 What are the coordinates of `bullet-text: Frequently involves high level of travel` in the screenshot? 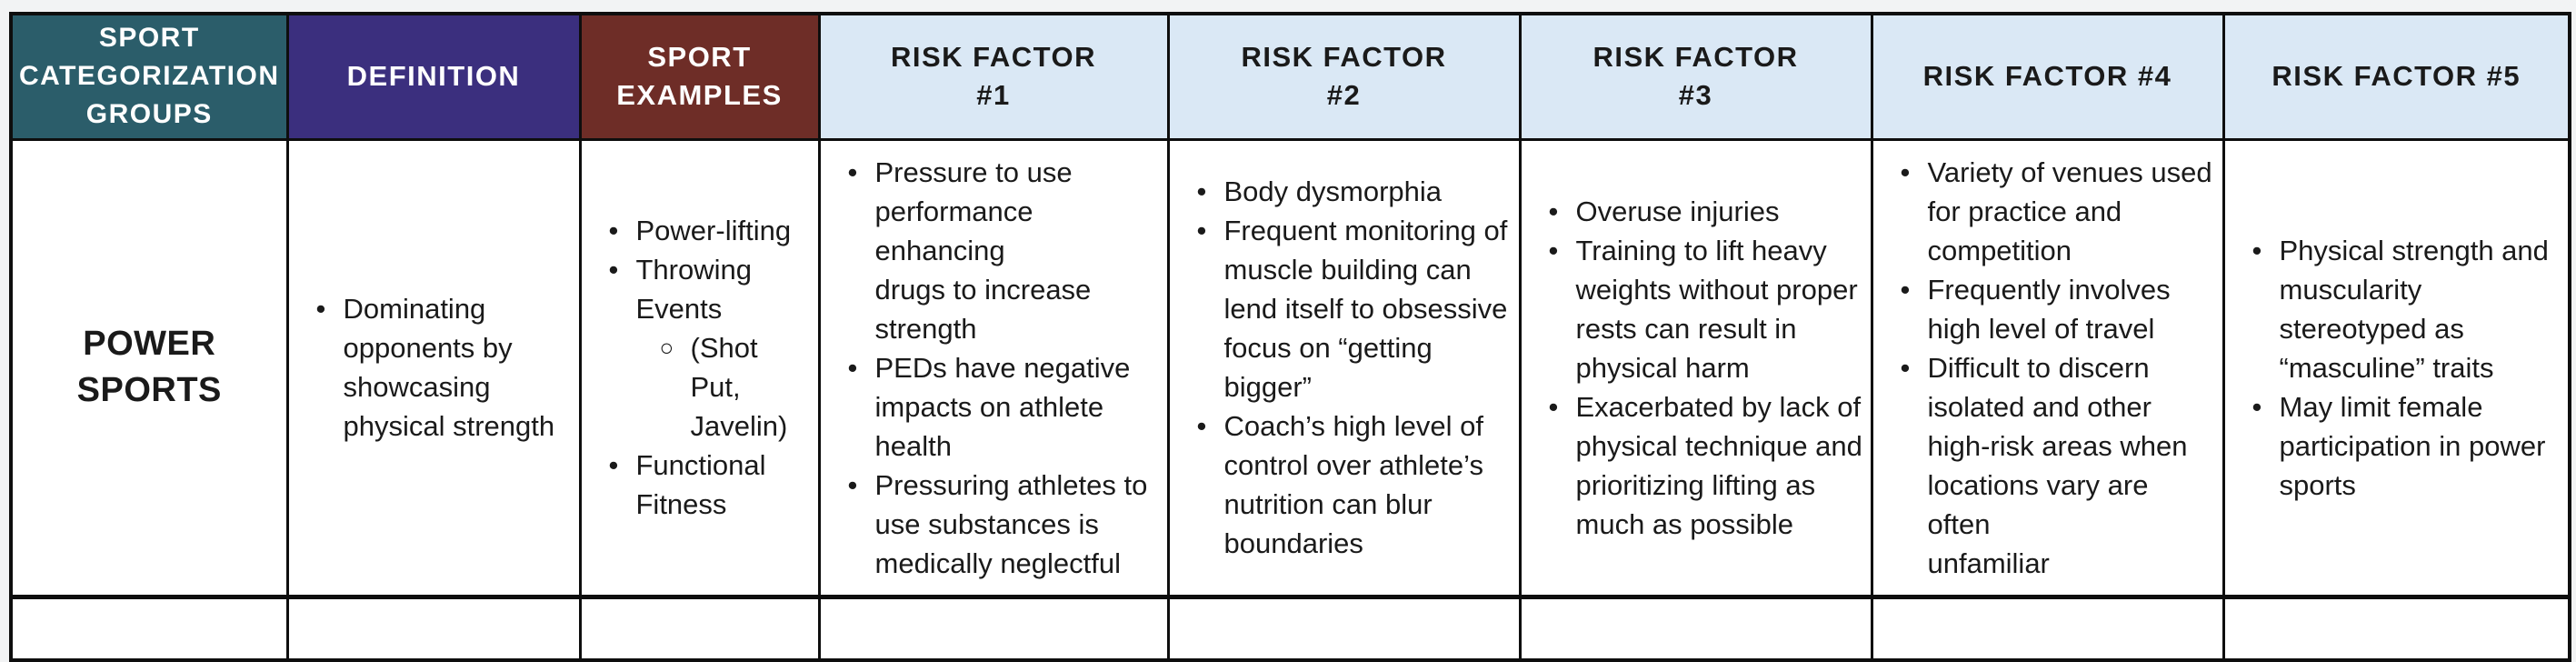 It's located at (2049, 309).